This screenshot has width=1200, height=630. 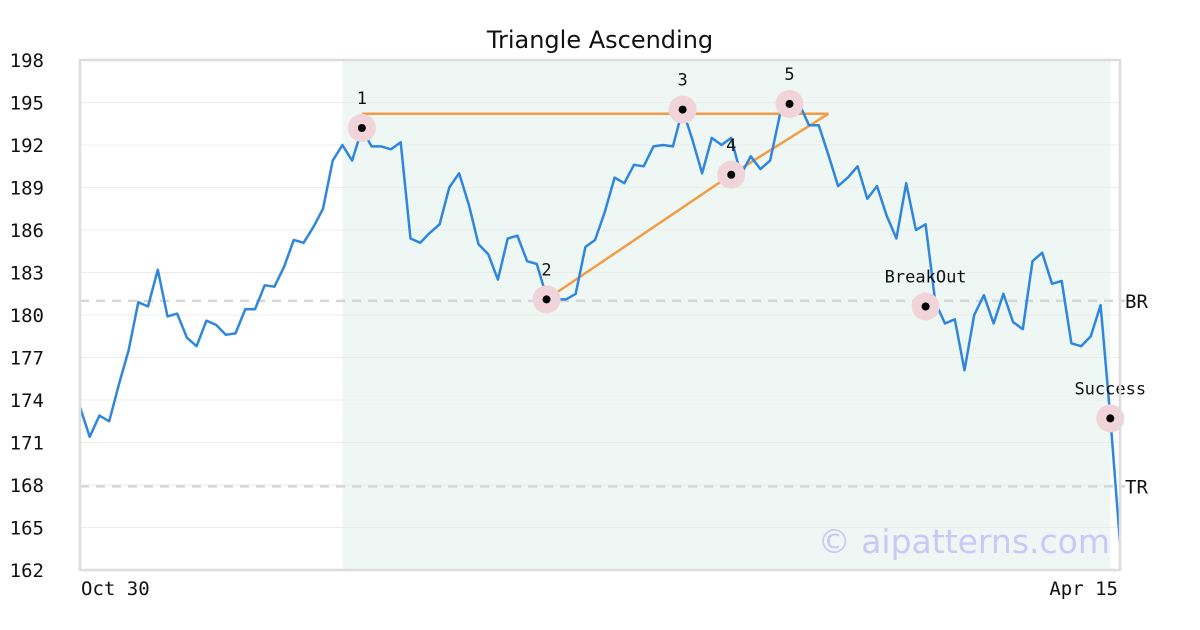 I want to click on y-tick-label: 162, so click(x=27, y=571).